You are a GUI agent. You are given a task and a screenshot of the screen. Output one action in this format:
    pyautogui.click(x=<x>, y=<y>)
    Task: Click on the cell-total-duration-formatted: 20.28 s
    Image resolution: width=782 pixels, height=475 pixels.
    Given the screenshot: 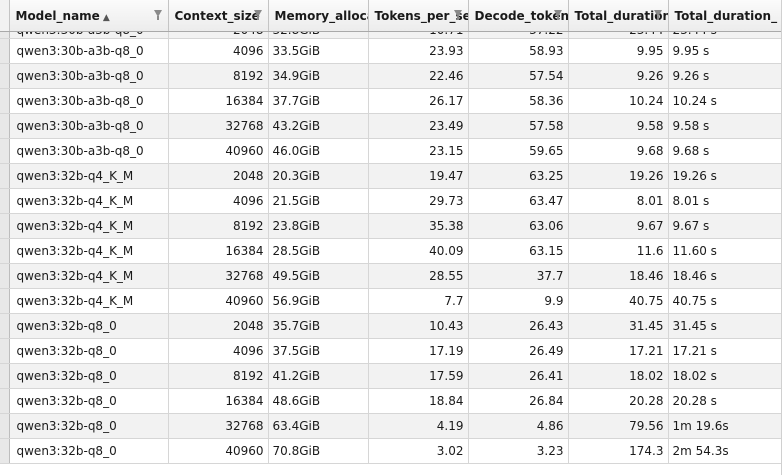 What is the action you would take?
    pyautogui.click(x=725, y=401)
    